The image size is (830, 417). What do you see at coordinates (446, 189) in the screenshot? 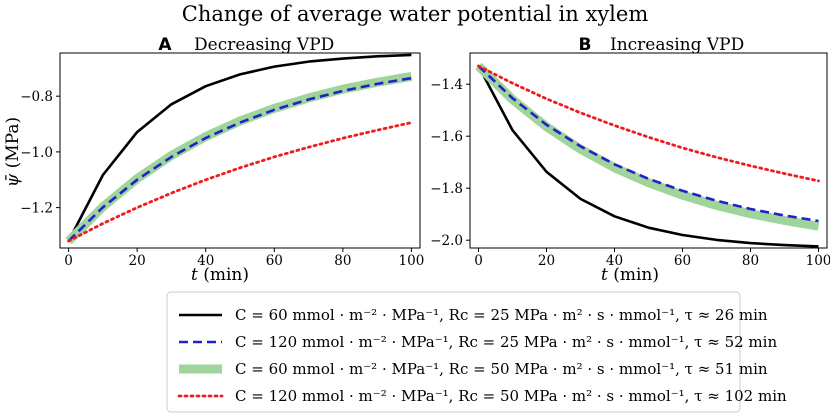
I see `panel-b-ytick-label: −1.8` at bounding box center [446, 189].